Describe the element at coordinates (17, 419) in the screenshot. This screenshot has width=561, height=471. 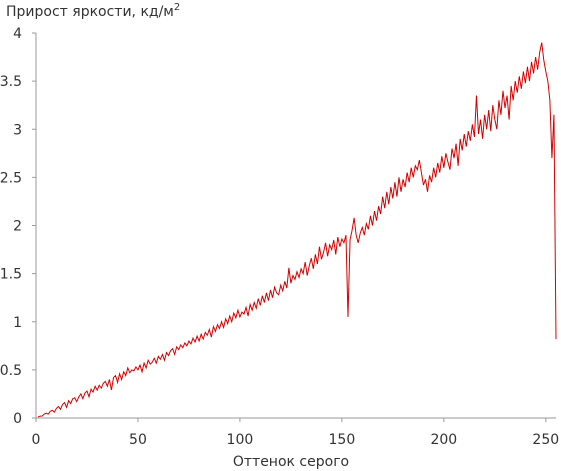
I see `y-tick-label: 0` at that location.